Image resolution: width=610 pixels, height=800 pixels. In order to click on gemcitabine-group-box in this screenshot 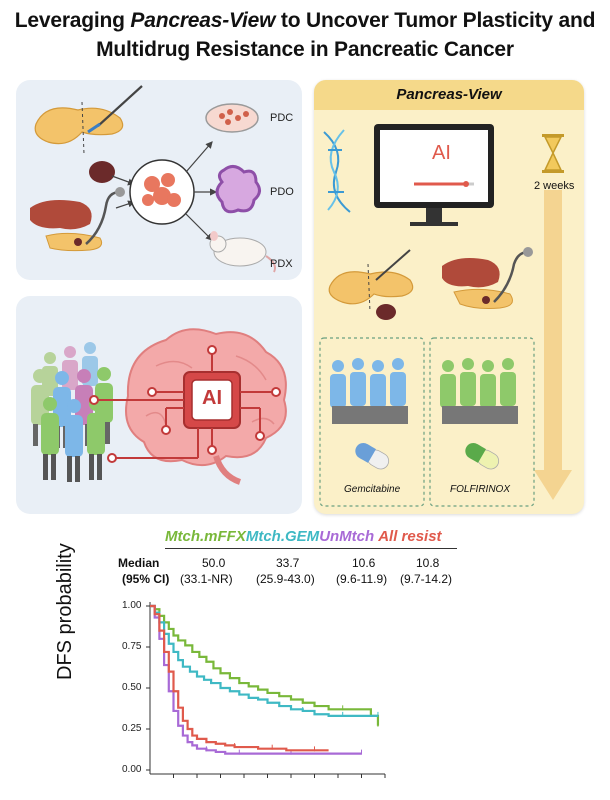, I will do `click(372, 422)`.